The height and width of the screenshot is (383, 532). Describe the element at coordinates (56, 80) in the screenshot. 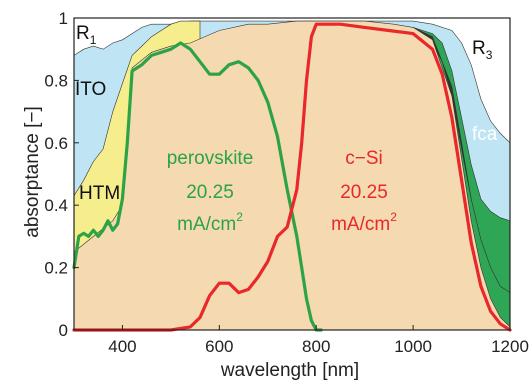

I see `y-tick-label: 0.8` at that location.